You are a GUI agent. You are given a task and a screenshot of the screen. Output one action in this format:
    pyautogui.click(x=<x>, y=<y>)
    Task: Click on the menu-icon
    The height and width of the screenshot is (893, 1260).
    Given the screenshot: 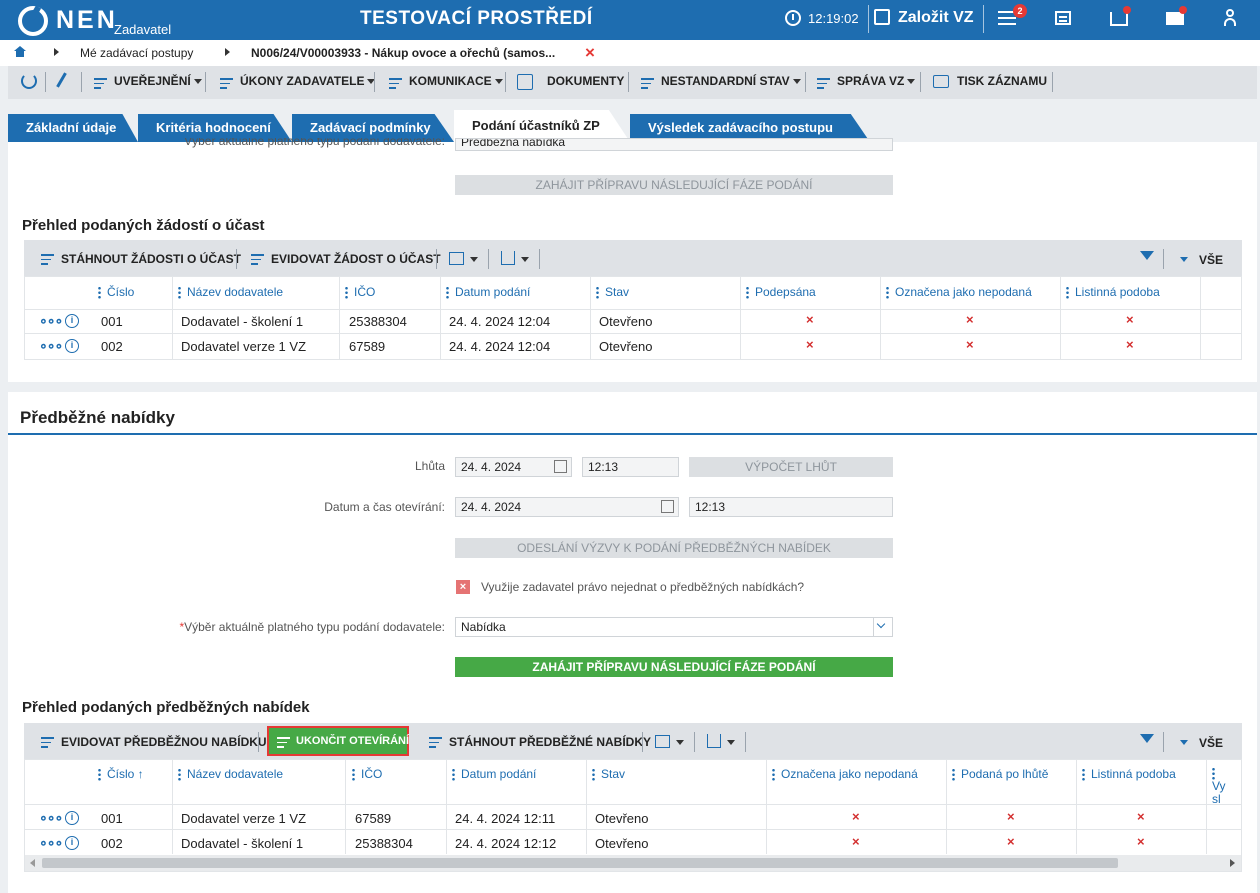 What is the action you would take?
    pyautogui.click(x=1007, y=18)
    